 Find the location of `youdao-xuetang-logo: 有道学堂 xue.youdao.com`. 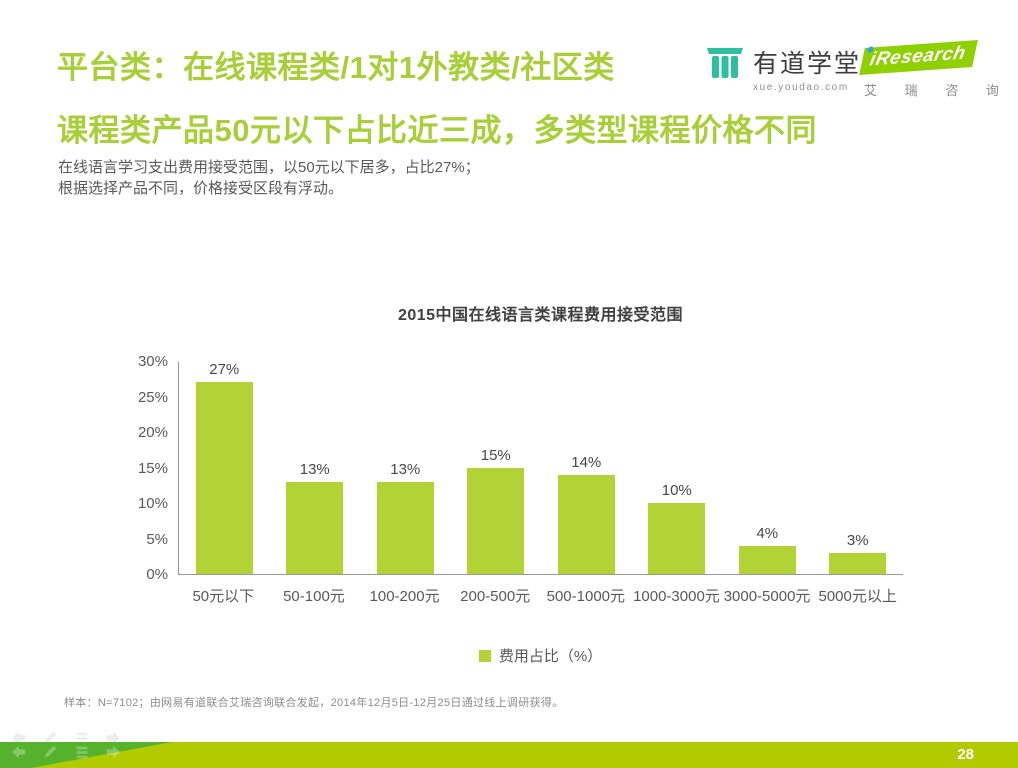

youdao-xuetang-logo: 有道学堂 xue.youdao.com is located at coordinates (783, 68).